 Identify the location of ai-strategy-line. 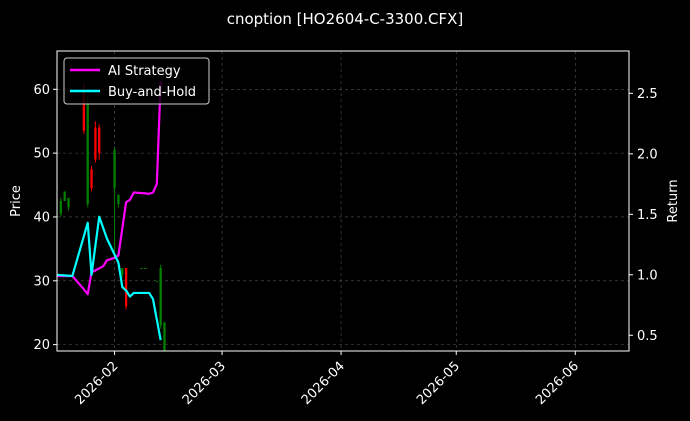
(109, 188).